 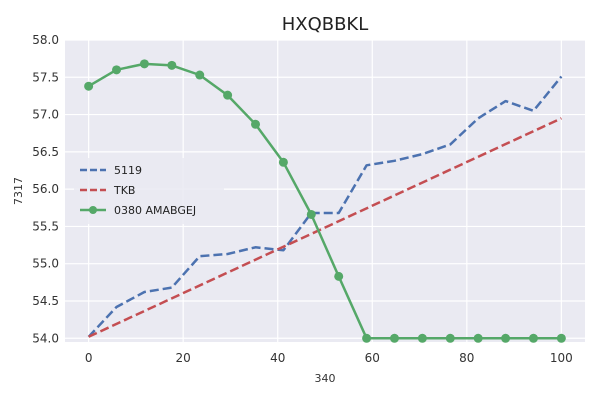 I want to click on legend-frame, so click(x=149, y=191).